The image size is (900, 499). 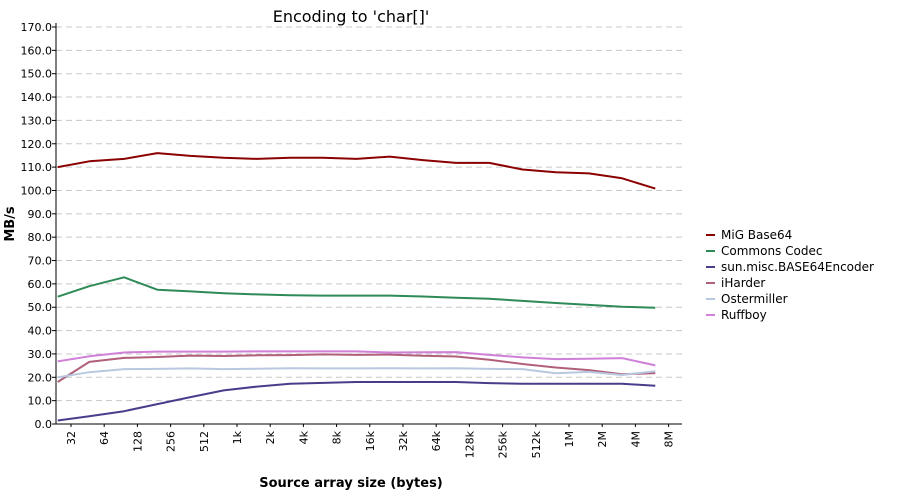 I want to click on y-axis-label: MB/s, so click(x=10, y=224).